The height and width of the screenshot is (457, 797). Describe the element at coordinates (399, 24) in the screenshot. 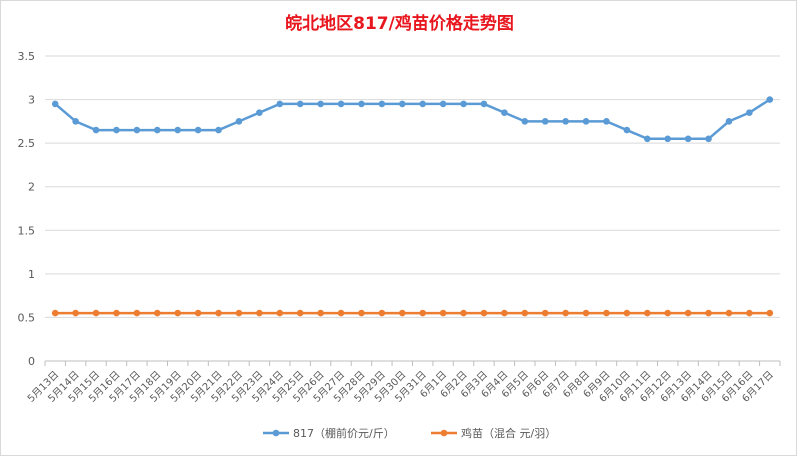

I see `chart-title: 皖北地区817/鸡苗价格走势图` at that location.